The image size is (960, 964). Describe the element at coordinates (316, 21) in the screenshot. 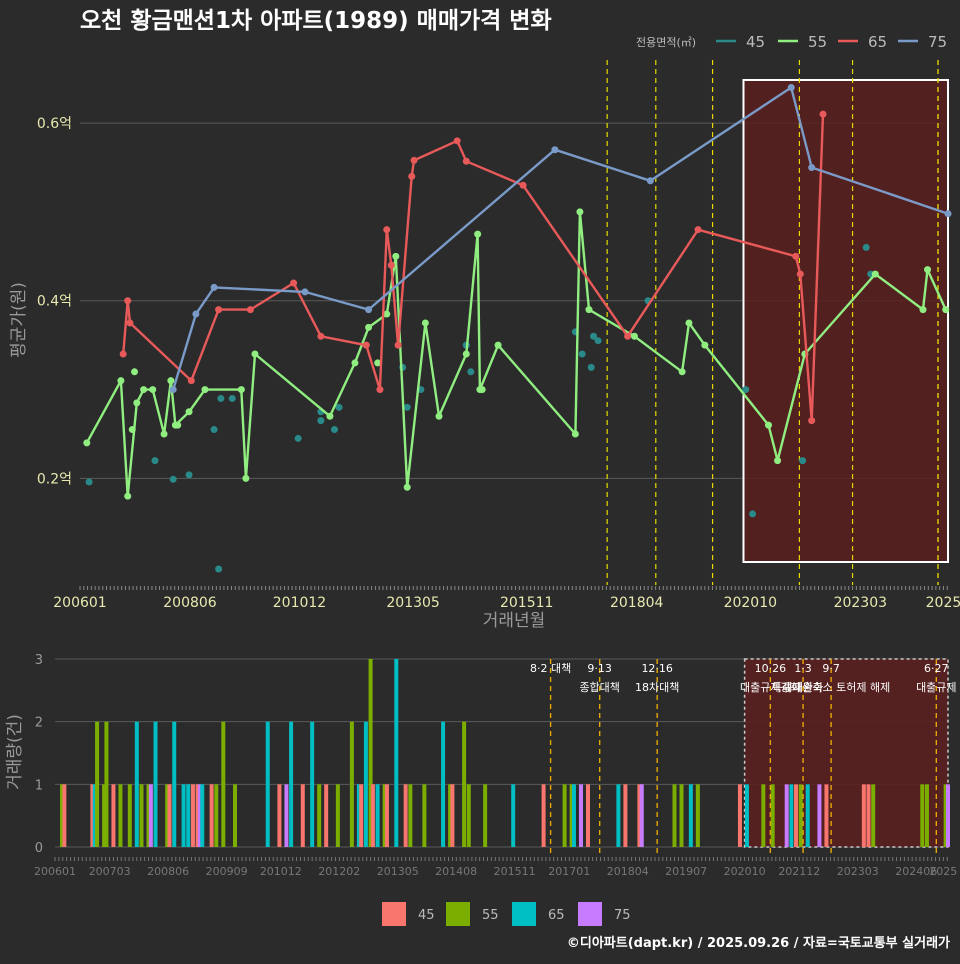

I see `chart-title: 오천 황금맨션1차 아파트(1989) 매매가격 변화` at that location.